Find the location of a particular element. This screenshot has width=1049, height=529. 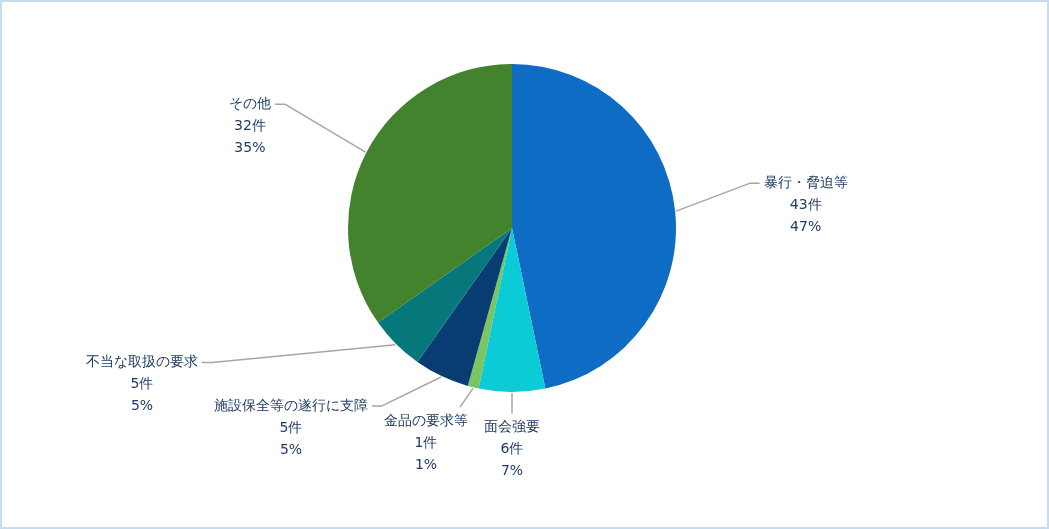

slice-label: 金品の要求等 is located at coordinates (426, 419).